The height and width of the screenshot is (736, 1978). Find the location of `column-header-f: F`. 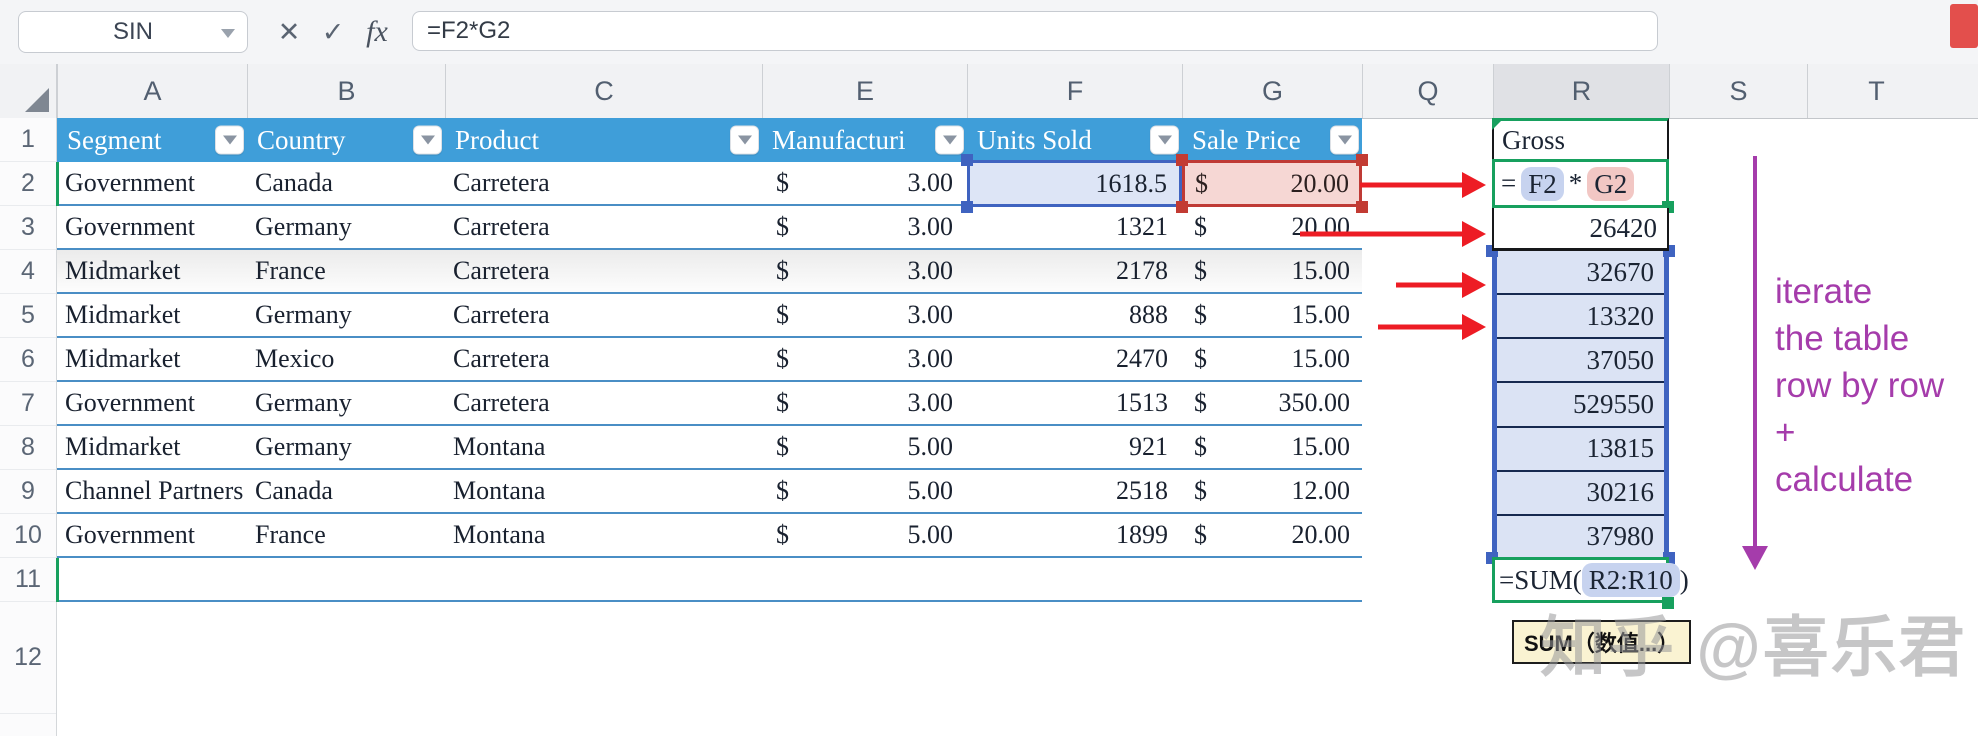

column-header-f: F is located at coordinates (1074, 91).